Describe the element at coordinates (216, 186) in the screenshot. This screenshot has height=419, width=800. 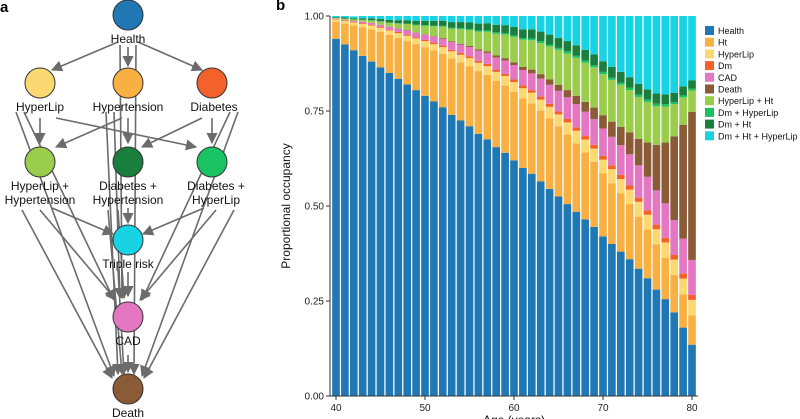
I see `dm-hyperlip-label-line1: Diabetes +` at that location.